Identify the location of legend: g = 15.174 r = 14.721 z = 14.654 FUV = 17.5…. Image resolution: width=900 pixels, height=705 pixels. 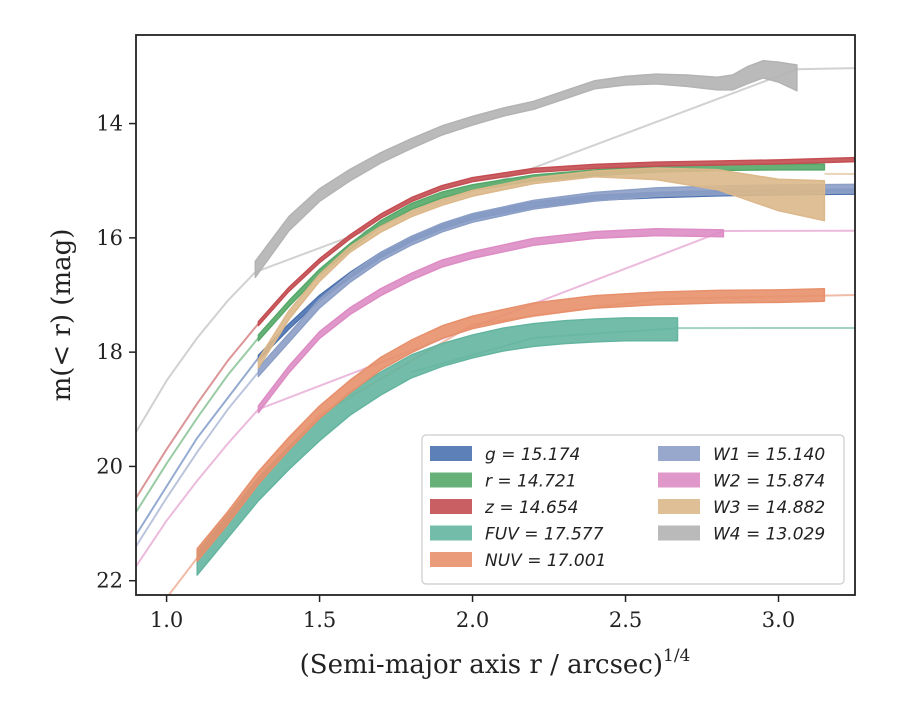
(633, 509).